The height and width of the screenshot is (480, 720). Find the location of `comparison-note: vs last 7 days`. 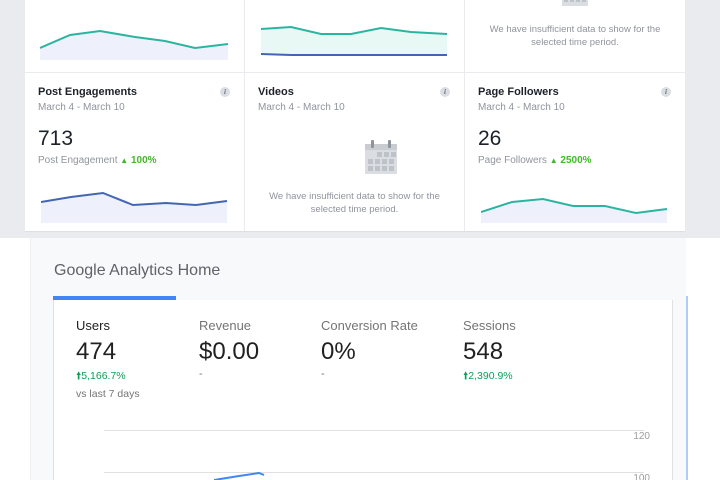

comparison-note: vs last 7 days is located at coordinates (108, 394).